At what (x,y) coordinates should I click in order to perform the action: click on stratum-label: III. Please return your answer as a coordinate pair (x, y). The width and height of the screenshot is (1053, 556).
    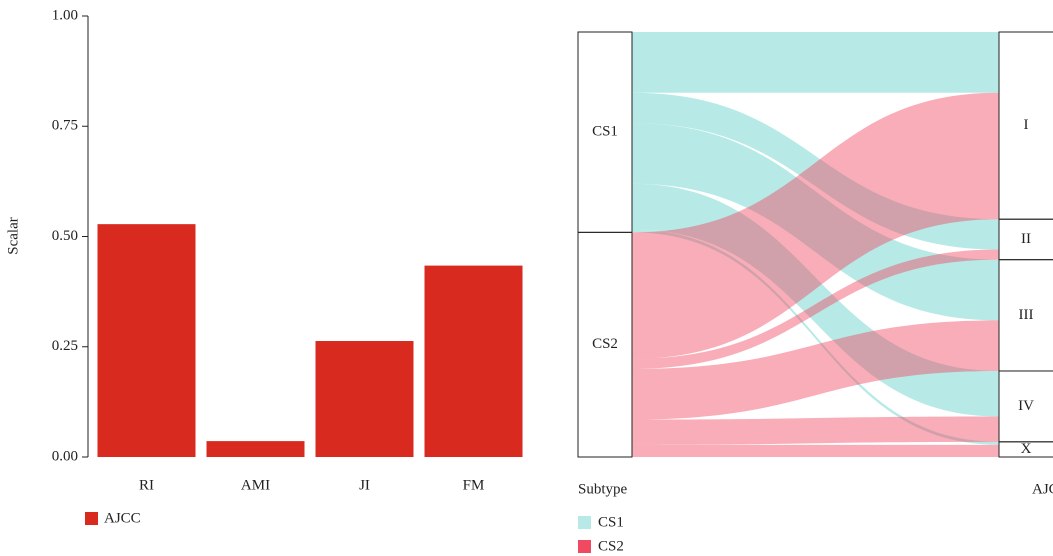
    Looking at the image, I should click on (1026, 315).